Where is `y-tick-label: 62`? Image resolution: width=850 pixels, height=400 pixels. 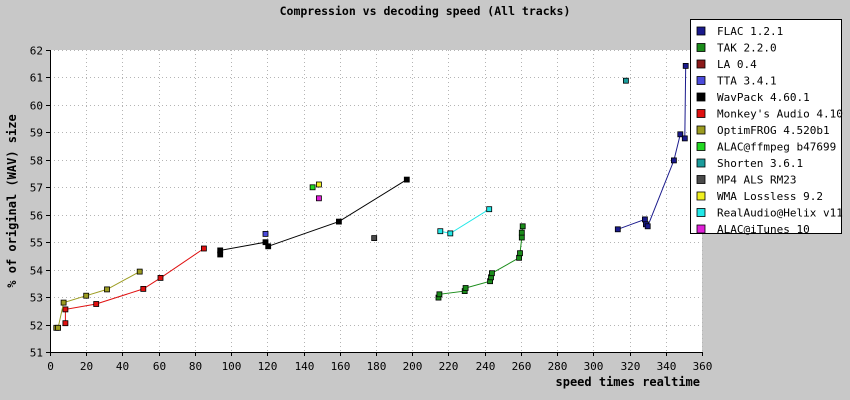 y-tick-label: 62 is located at coordinates (36, 51).